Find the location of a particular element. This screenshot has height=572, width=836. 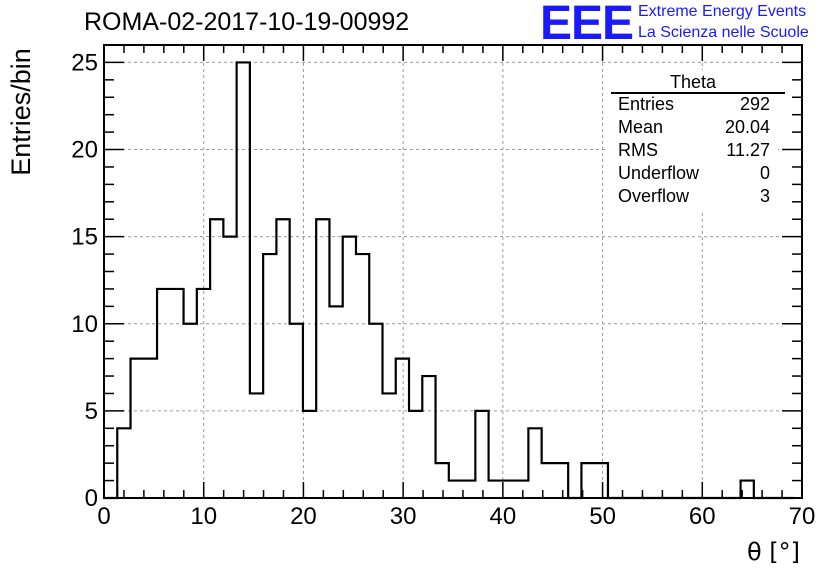

stats-label: RMS is located at coordinates (638, 150).